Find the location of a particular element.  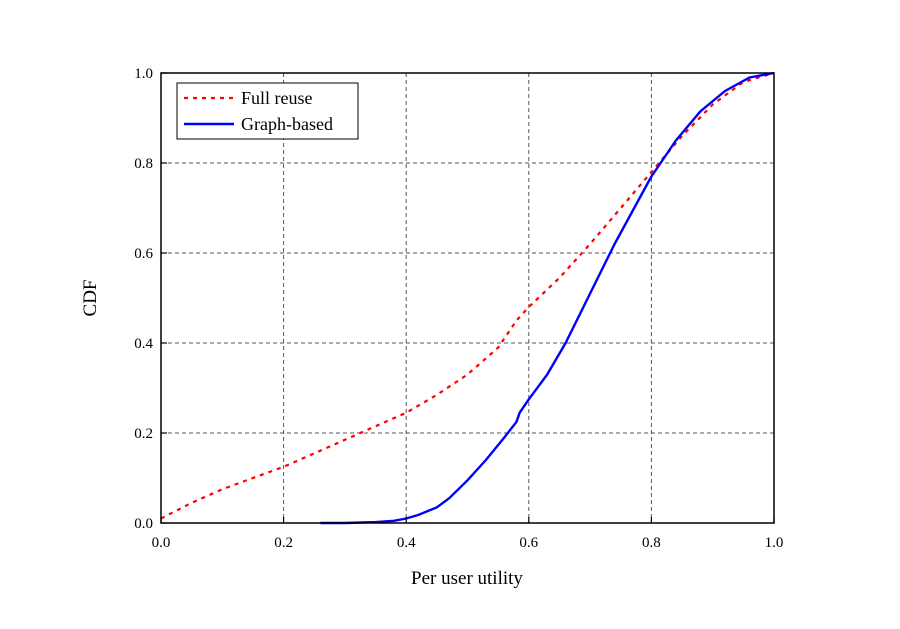

x-tick-label: 0.0 is located at coordinates (161, 543).